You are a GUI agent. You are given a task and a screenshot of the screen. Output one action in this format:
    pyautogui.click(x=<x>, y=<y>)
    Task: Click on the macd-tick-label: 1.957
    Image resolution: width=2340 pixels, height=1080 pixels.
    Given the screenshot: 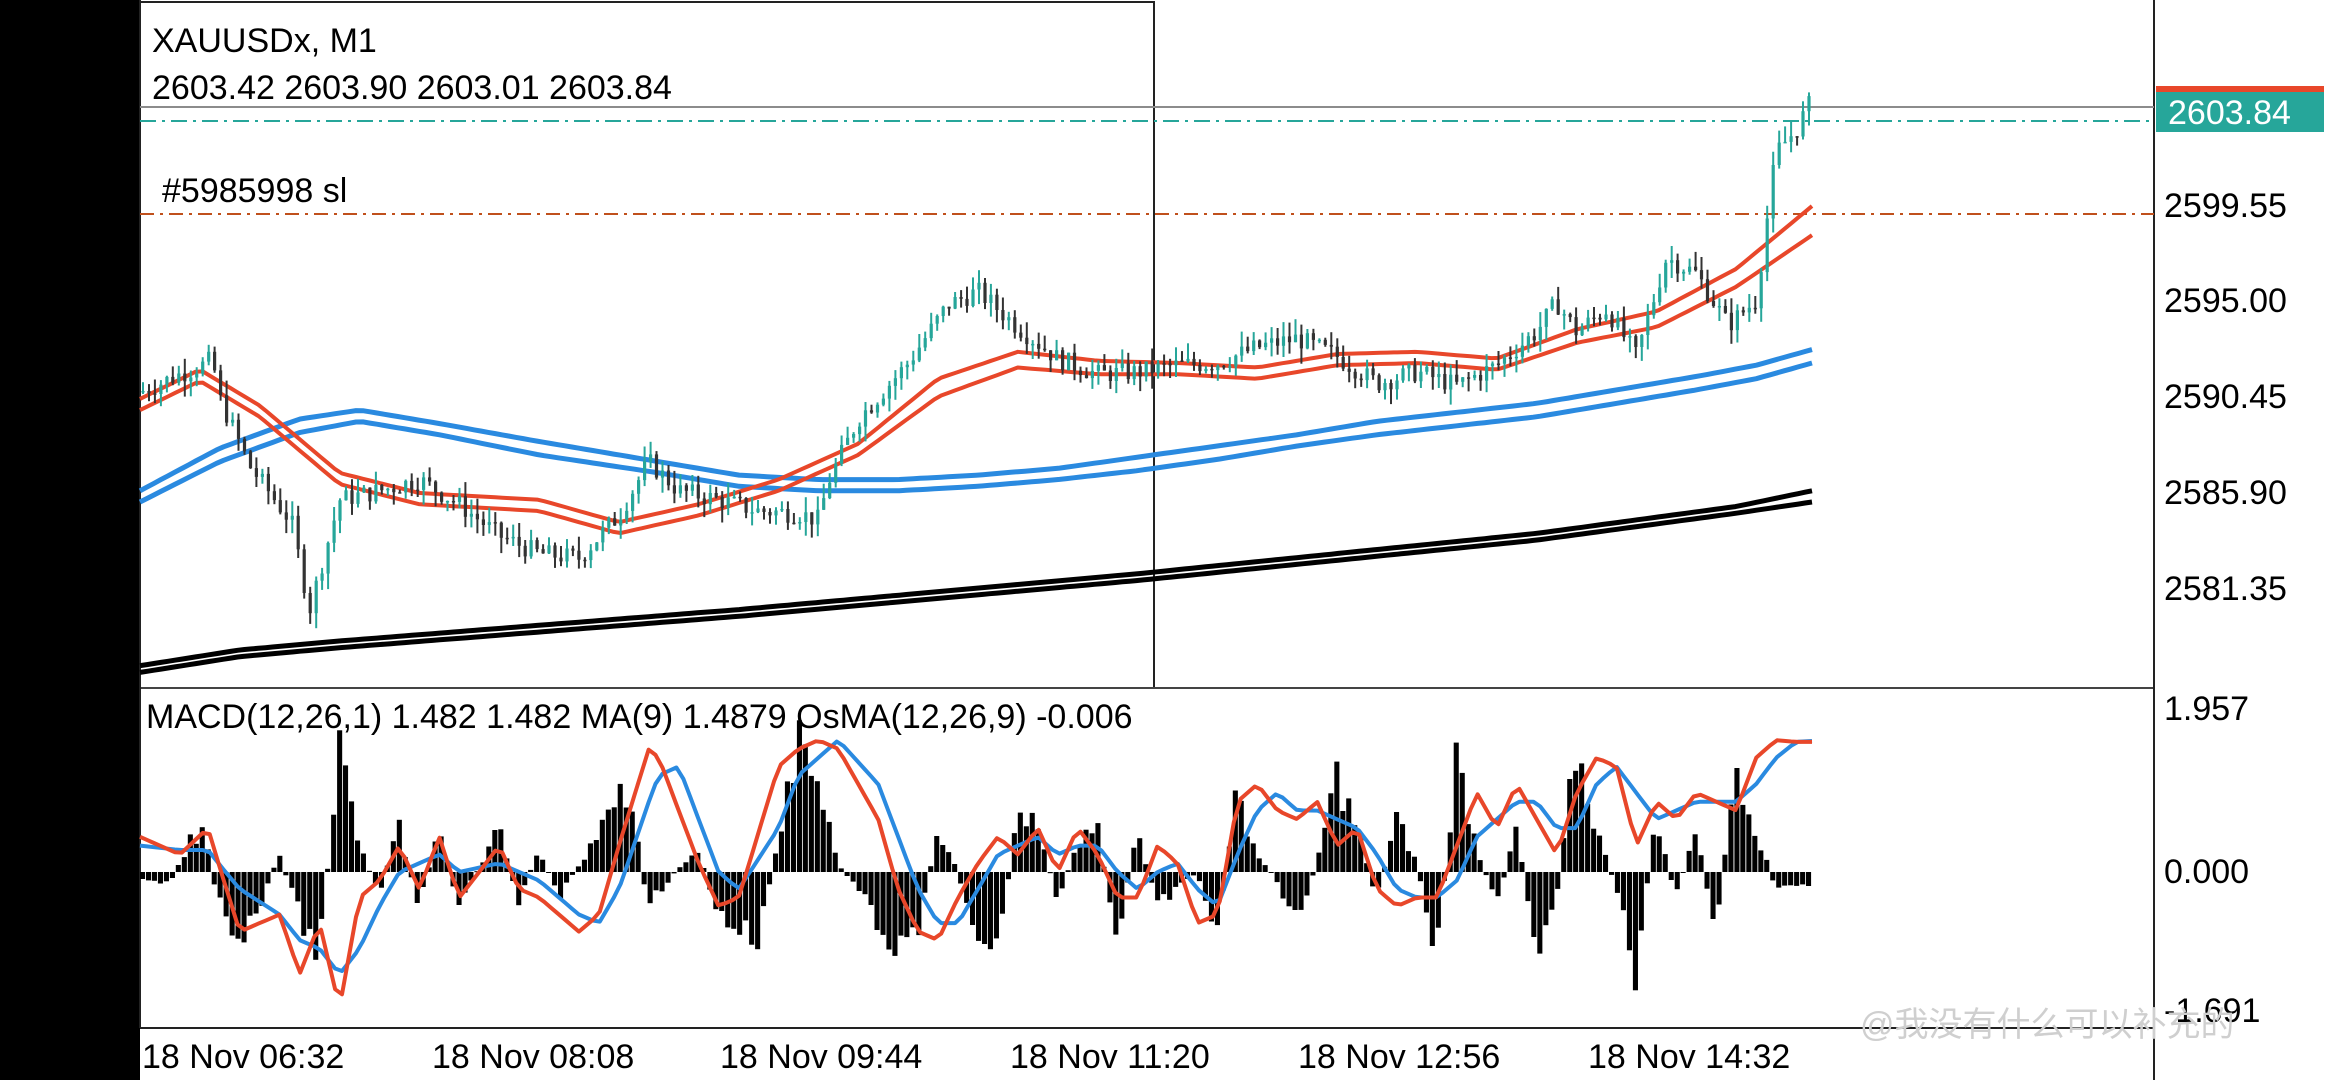 What is the action you would take?
    pyautogui.click(x=2206, y=709)
    